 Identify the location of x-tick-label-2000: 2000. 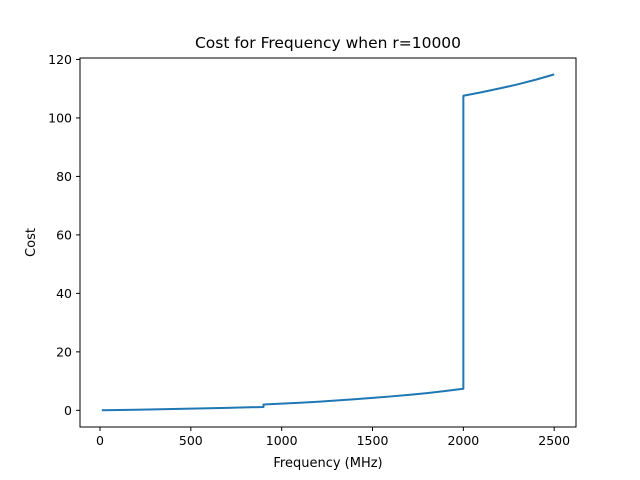
(463, 440).